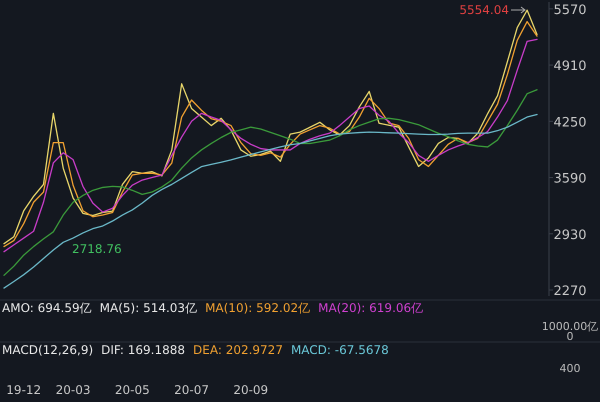 This screenshot has height=402, width=600. What do you see at coordinates (570, 326) in the screenshot?
I see `text: 1000.00亿` at bounding box center [570, 326].